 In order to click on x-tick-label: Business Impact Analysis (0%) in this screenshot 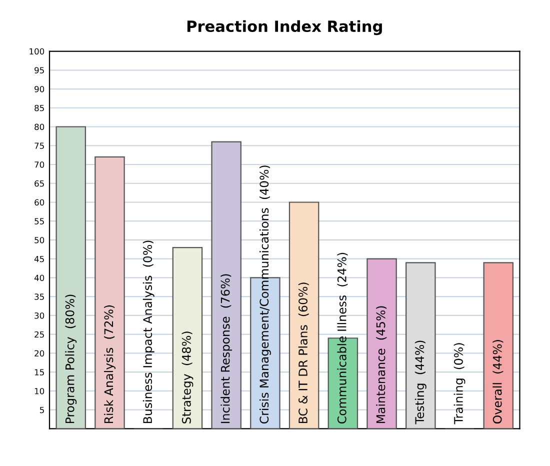, I will do `click(148, 332)`.